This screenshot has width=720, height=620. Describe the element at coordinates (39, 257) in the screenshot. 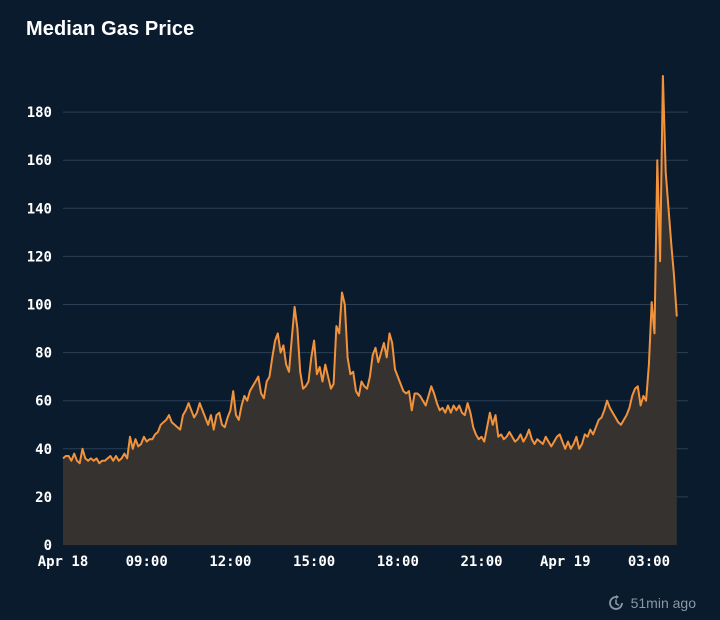

I see `y-tick-label: 120` at that location.